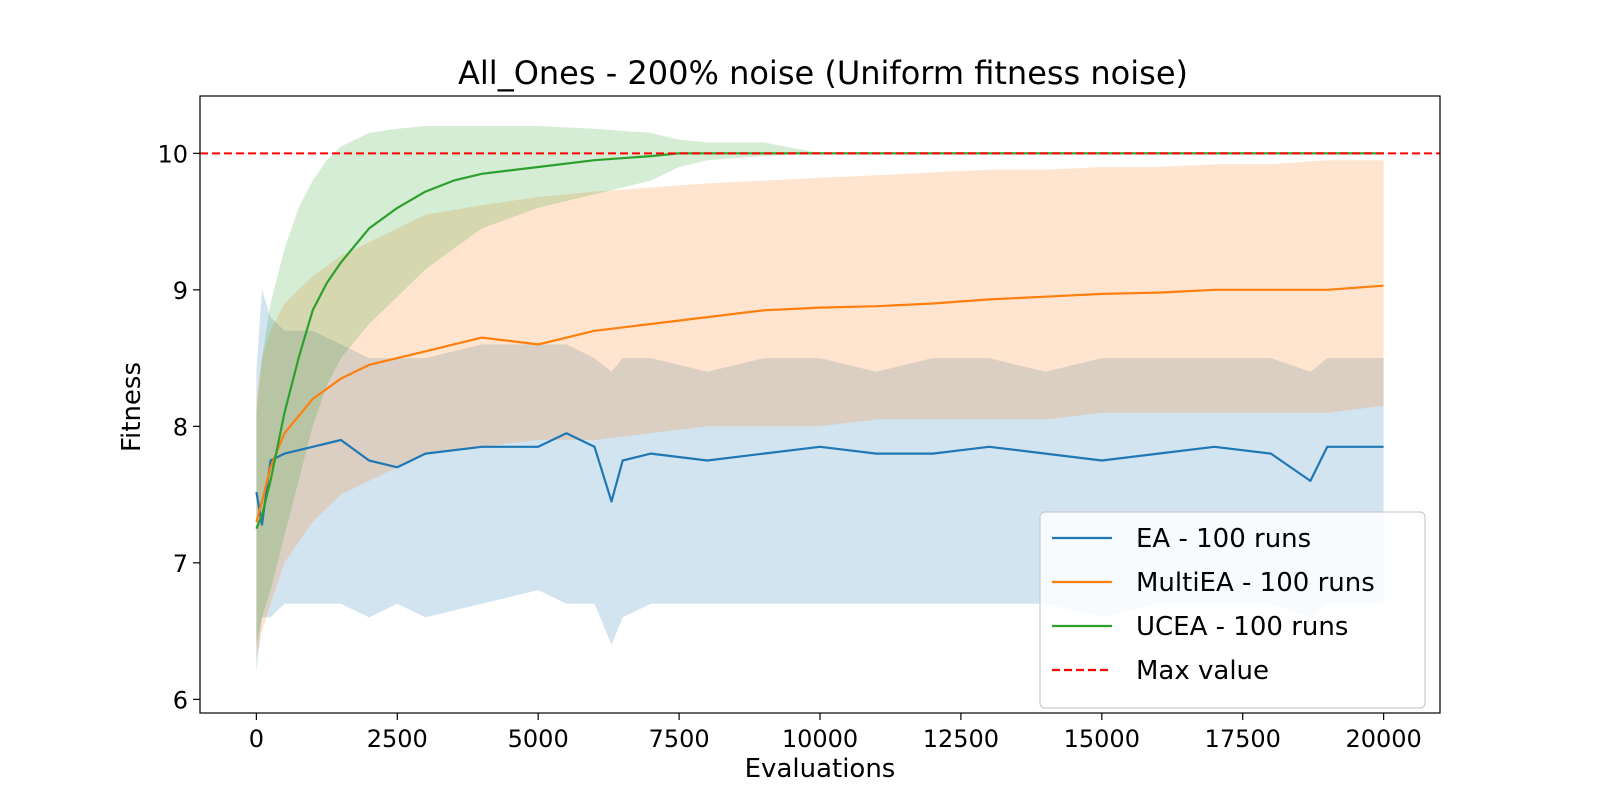 Image resolution: width=1600 pixels, height=800 pixels. What do you see at coordinates (1383, 739) in the screenshot?
I see `x-tick-label: 20000` at bounding box center [1383, 739].